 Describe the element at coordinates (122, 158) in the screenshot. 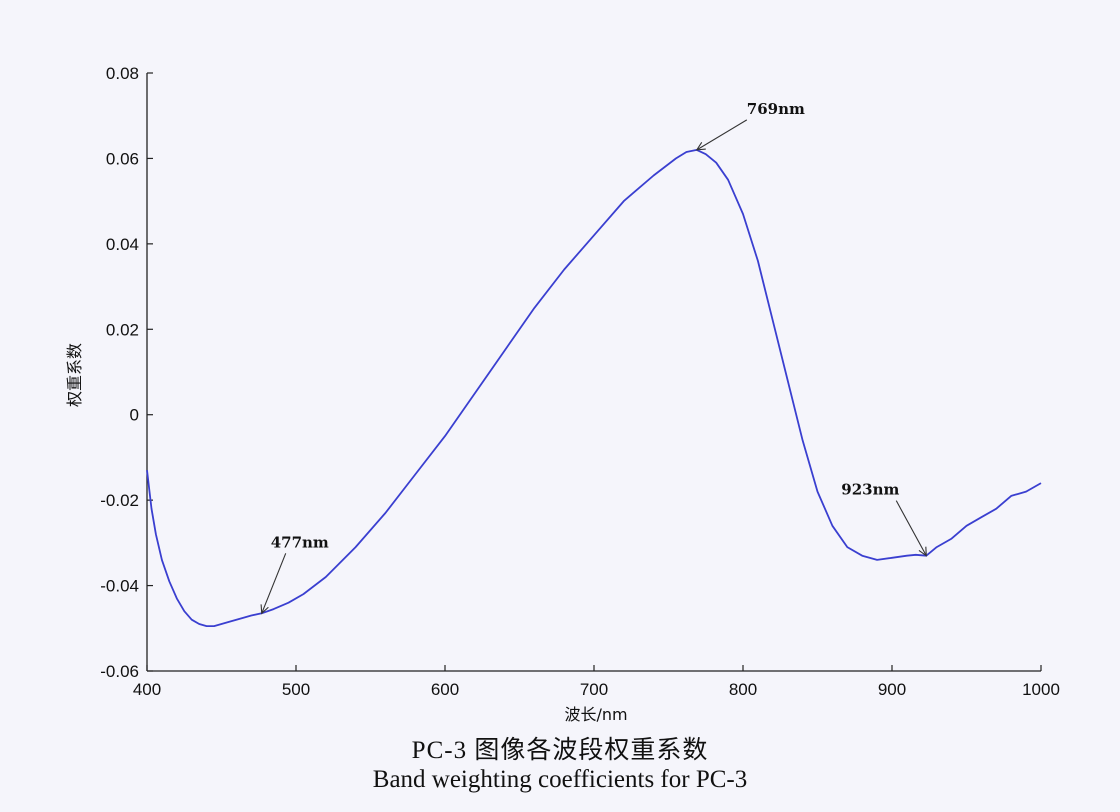

I see `y-tick-label: 0.06` at that location.